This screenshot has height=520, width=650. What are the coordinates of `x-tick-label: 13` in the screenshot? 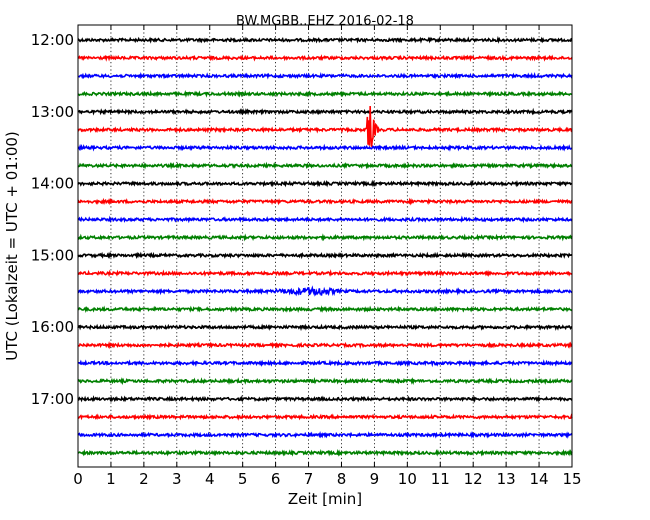 It's located at (506, 479).